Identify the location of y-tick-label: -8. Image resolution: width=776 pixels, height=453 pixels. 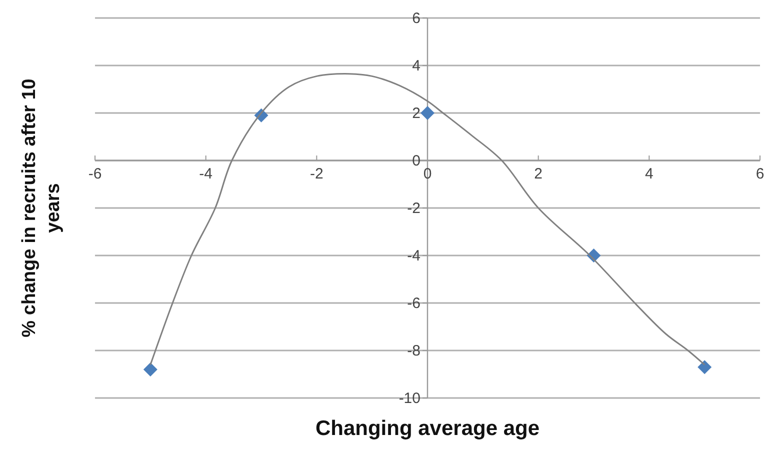
(413, 351).